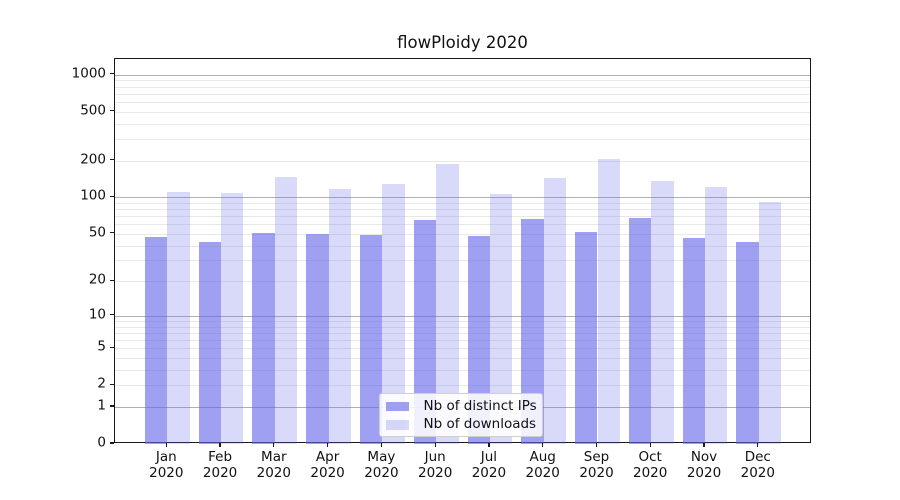  Describe the element at coordinates (263, 338) in the screenshot. I see `bar-distinct-ips-mar-2020` at that location.